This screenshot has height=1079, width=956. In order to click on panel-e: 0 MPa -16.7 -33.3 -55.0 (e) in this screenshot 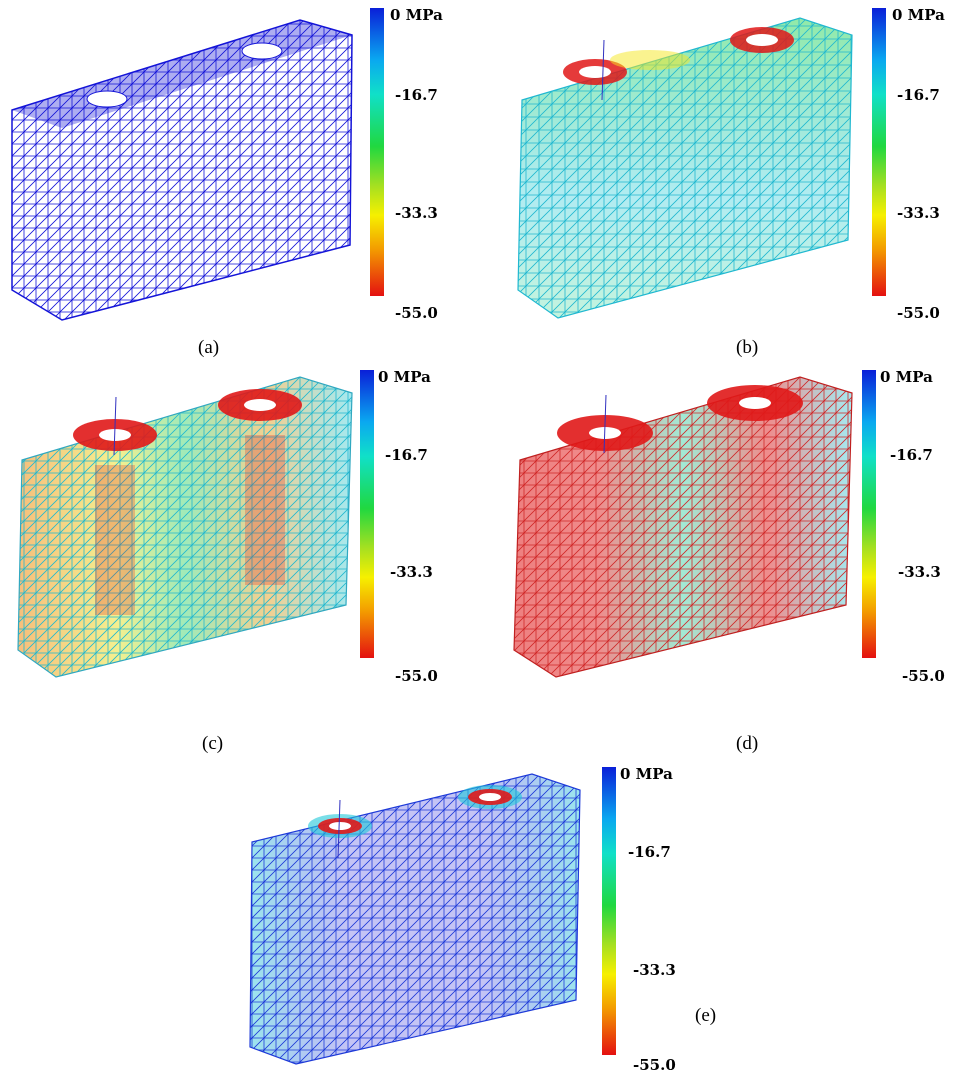, I will do `click(480, 919)`.